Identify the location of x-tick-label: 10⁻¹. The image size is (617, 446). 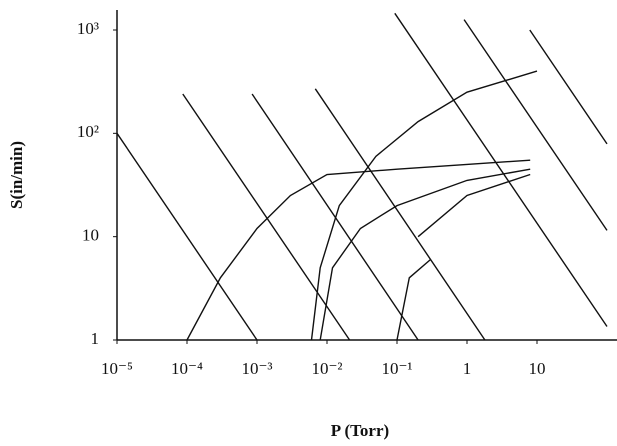
(396, 368).